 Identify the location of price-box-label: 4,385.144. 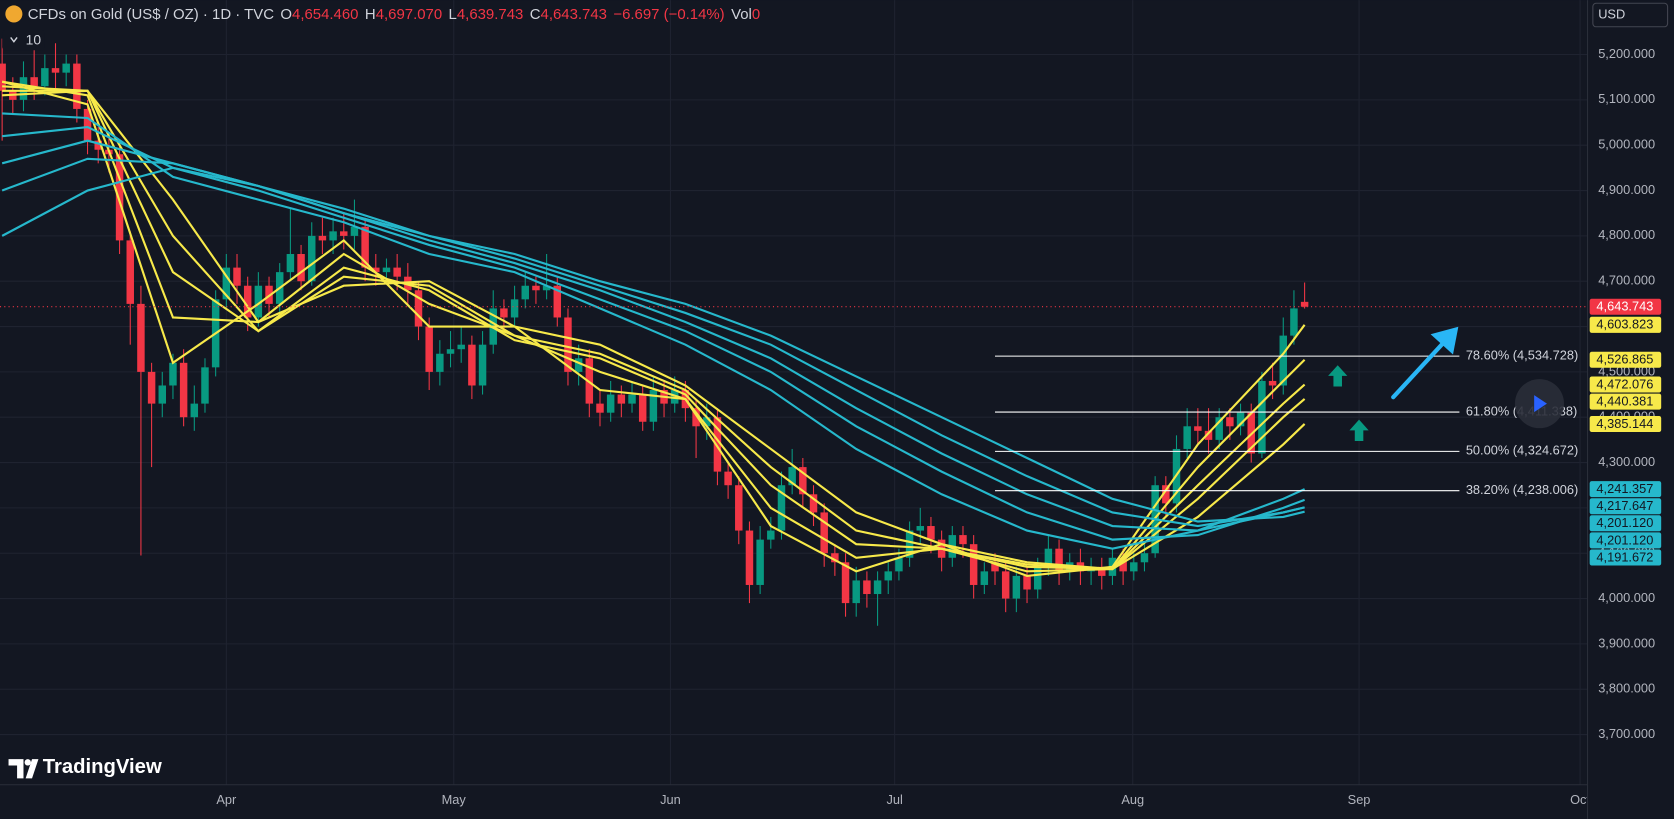
(1624, 423).